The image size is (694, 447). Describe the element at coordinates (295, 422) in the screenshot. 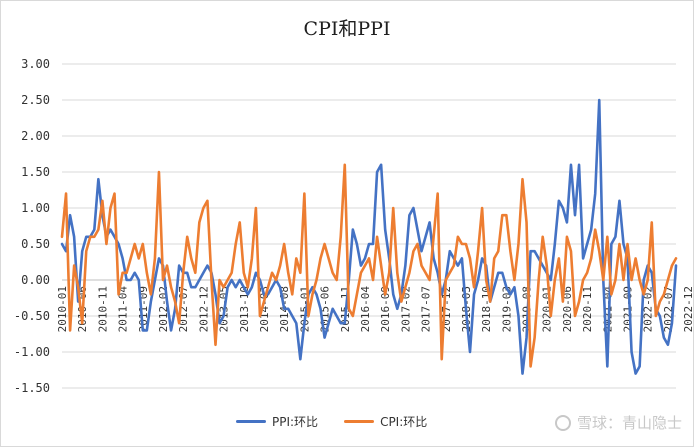

I see `legend-label-ppi: PPI:环比` at that location.